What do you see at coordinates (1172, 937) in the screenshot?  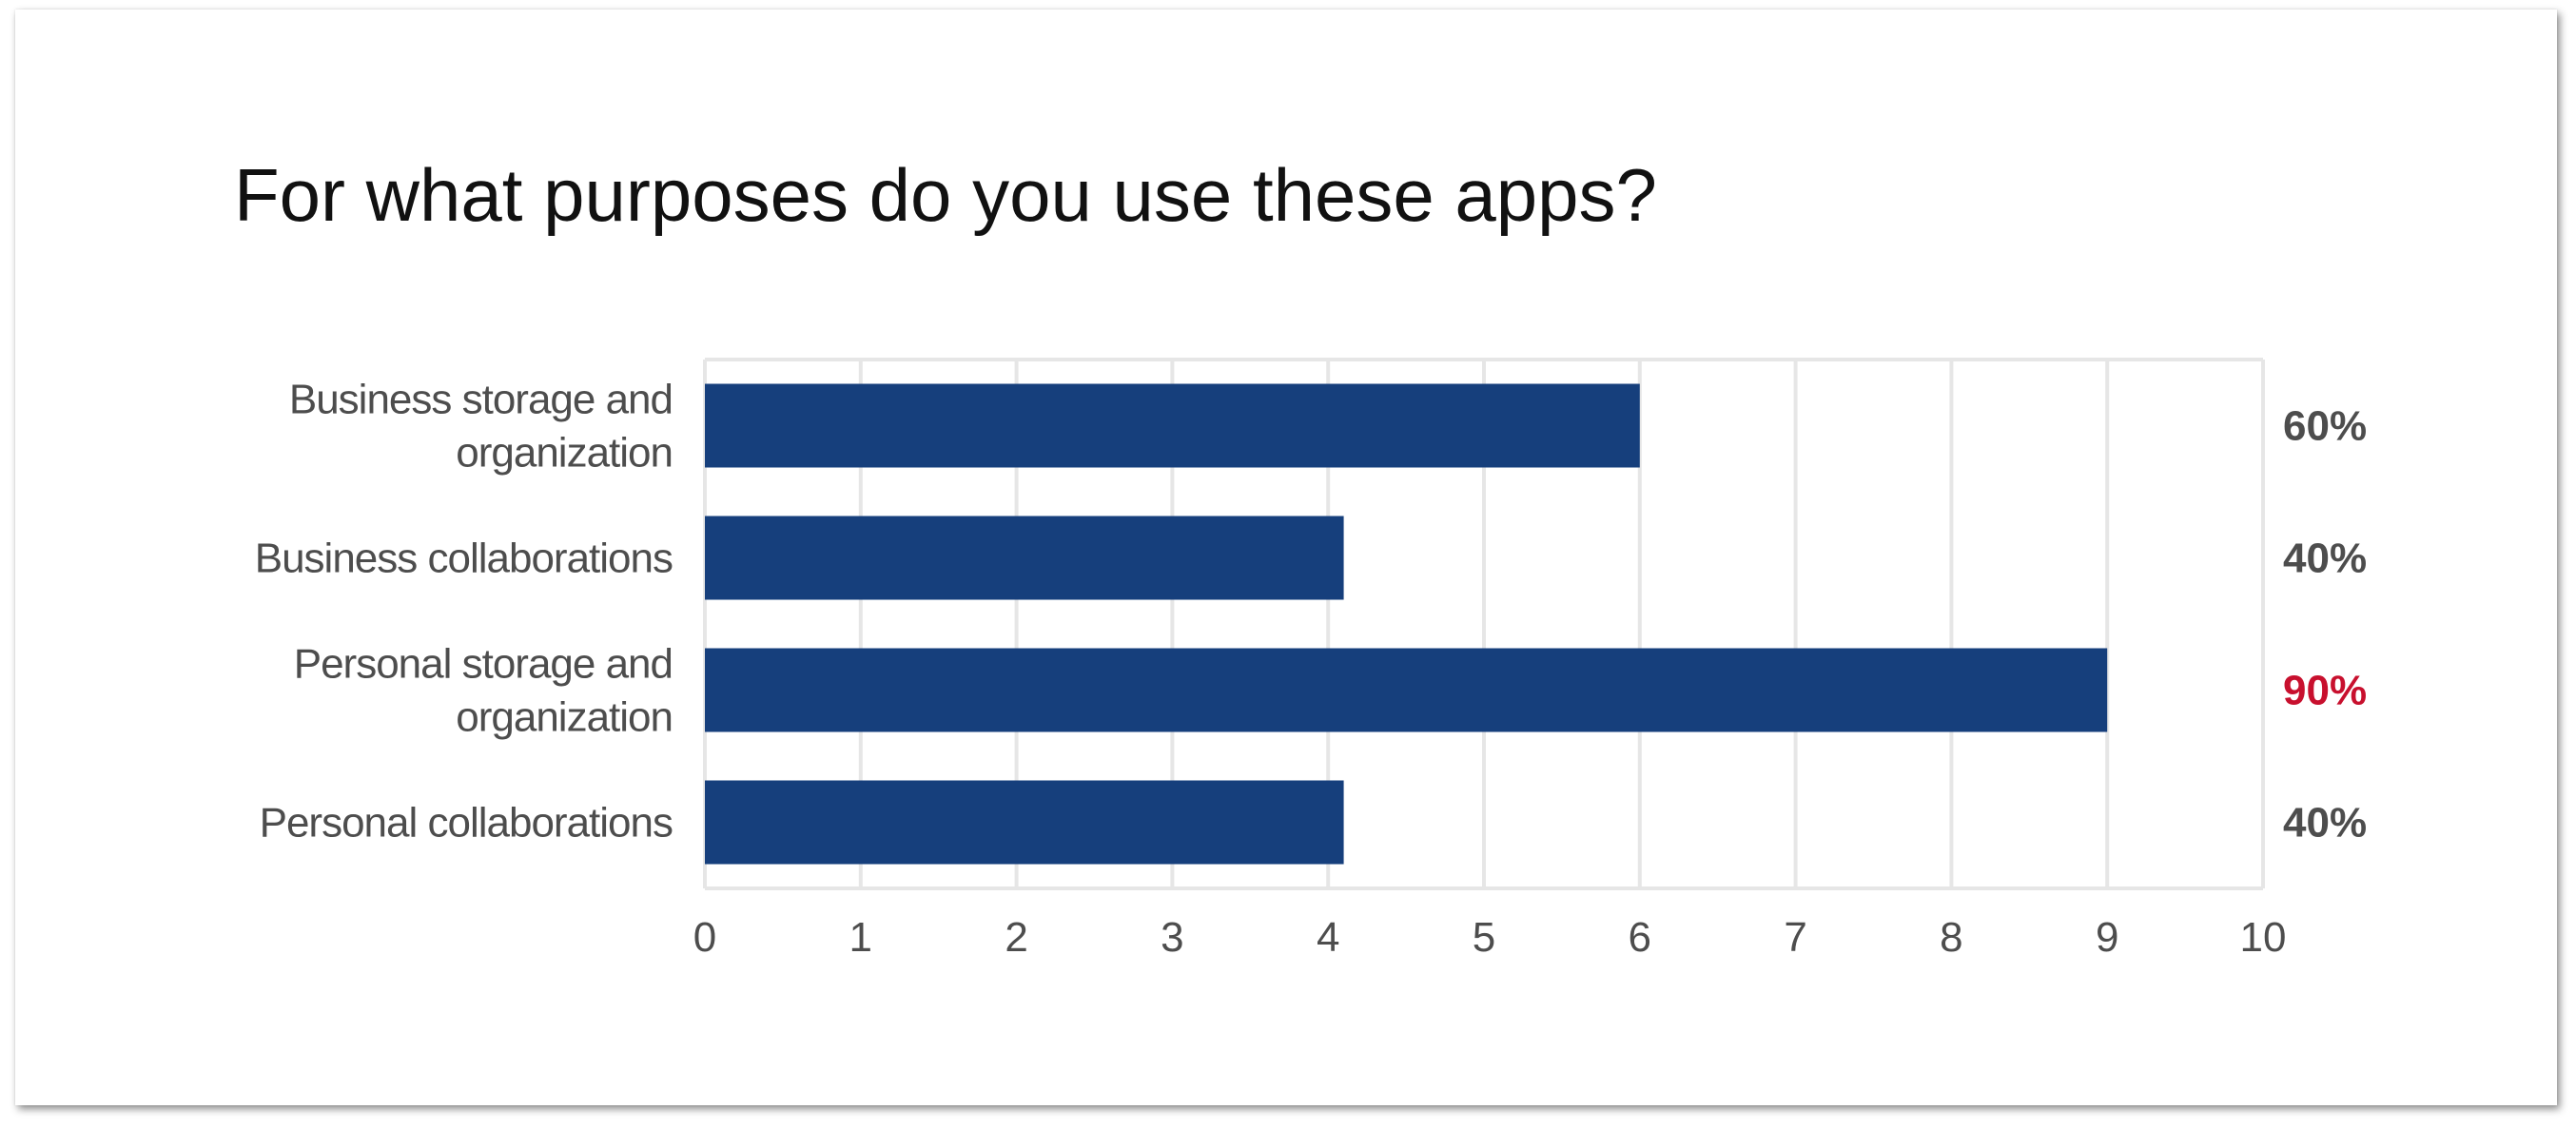 I see `x-tick-label: 3` at bounding box center [1172, 937].